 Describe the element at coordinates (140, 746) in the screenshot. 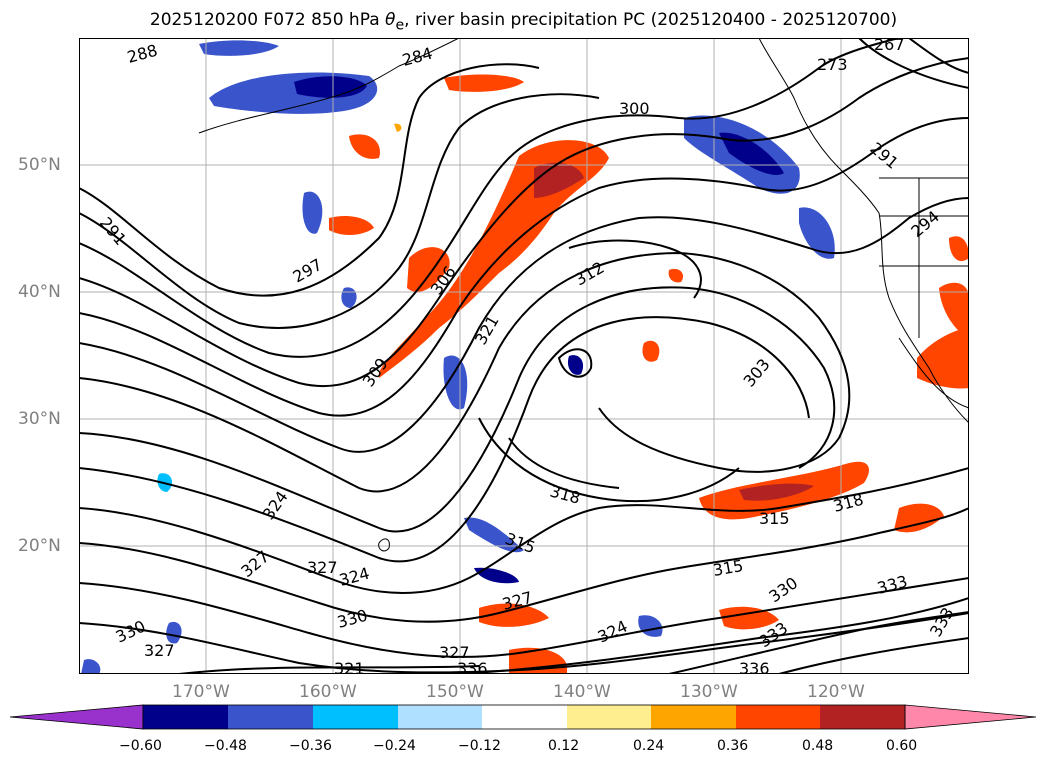

I see `colorbar-tick: −0.60` at that location.